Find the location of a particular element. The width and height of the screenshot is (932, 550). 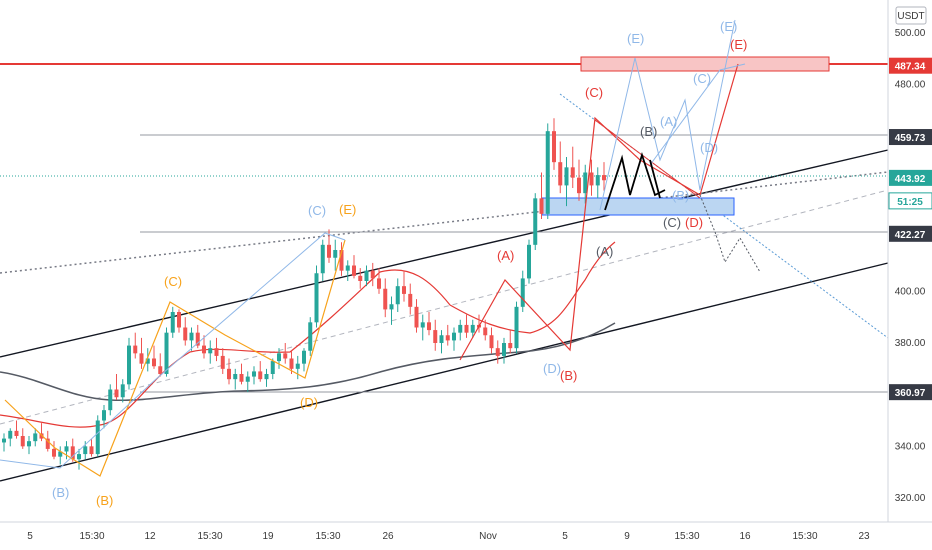

label-lightblue-b: (B) is located at coordinates (680, 195).